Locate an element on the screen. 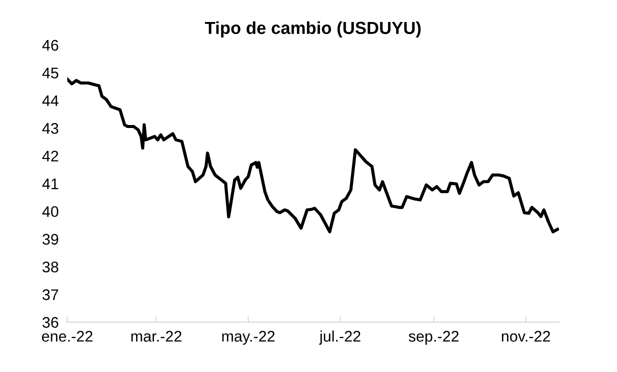 Image resolution: width=617 pixels, height=372 pixels. y-tick-label: 46 is located at coordinates (50, 45).